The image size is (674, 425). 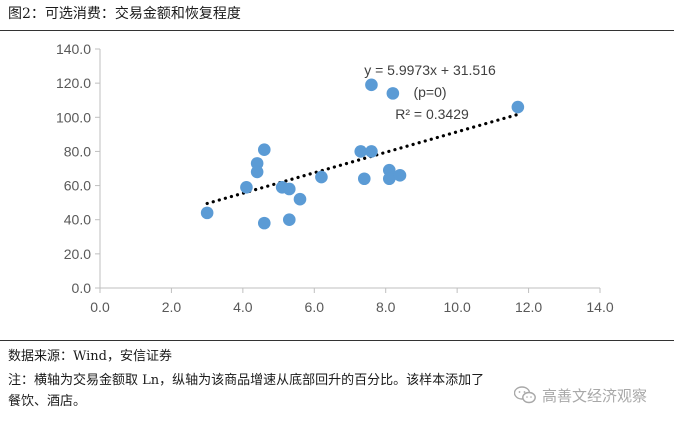 I want to click on x-tick-label: 14.0, so click(x=599, y=307).